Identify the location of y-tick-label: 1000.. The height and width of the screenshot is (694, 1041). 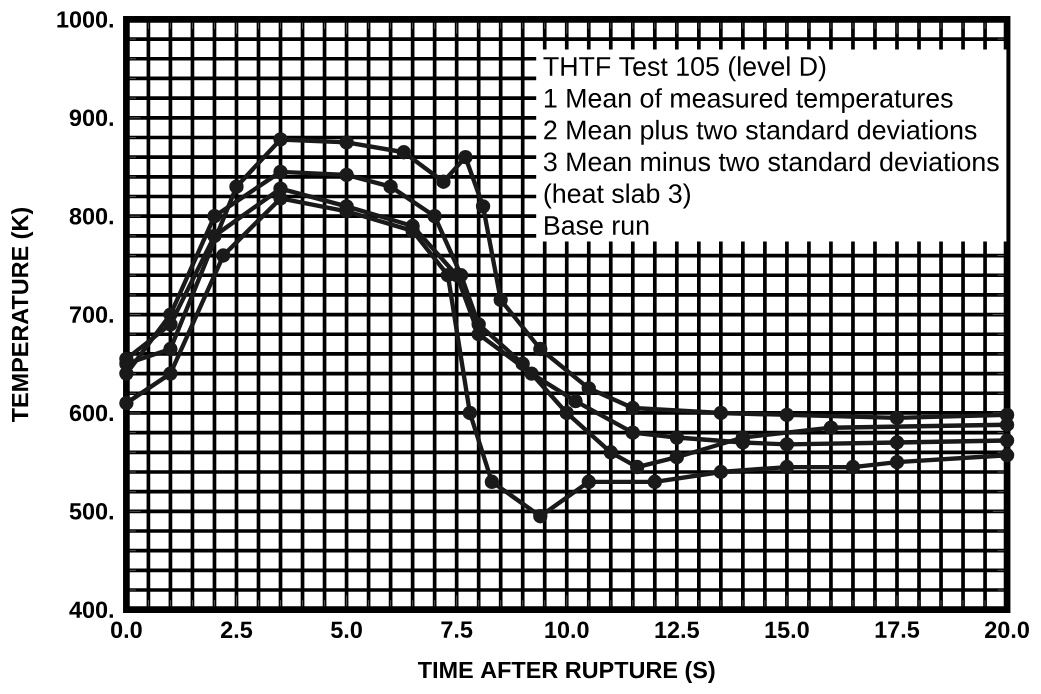
(85, 19).